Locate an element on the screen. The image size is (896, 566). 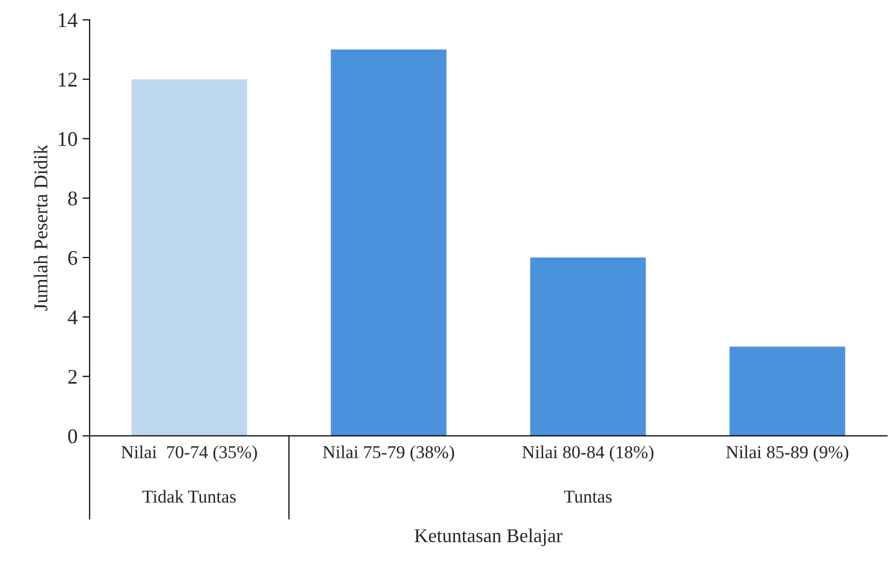
y-tick-label: 4 is located at coordinates (73, 317).